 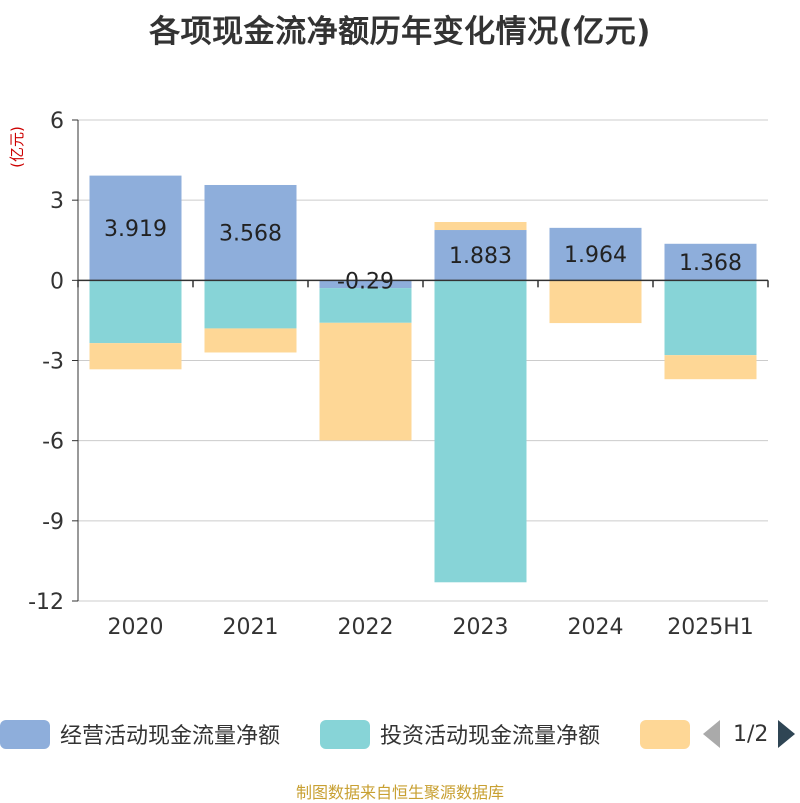 I want to click on bar-s2-2021, so click(x=250, y=340).